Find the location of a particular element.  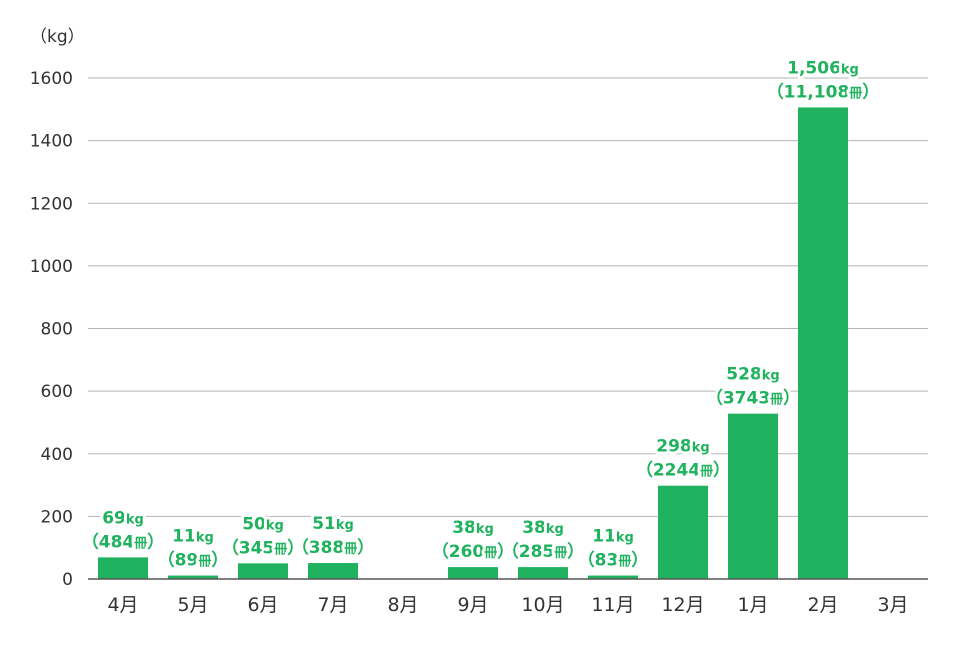

y-tick-label: 200 is located at coordinates (57, 517).